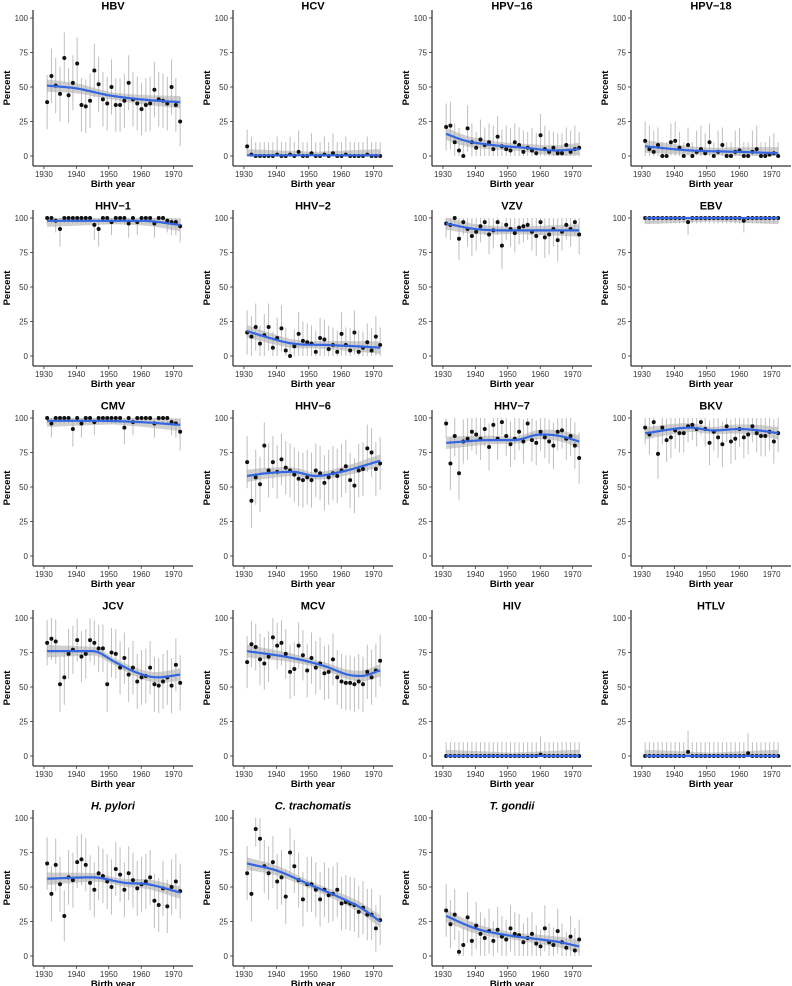  I want to click on panel-title: EBV, so click(711, 207).